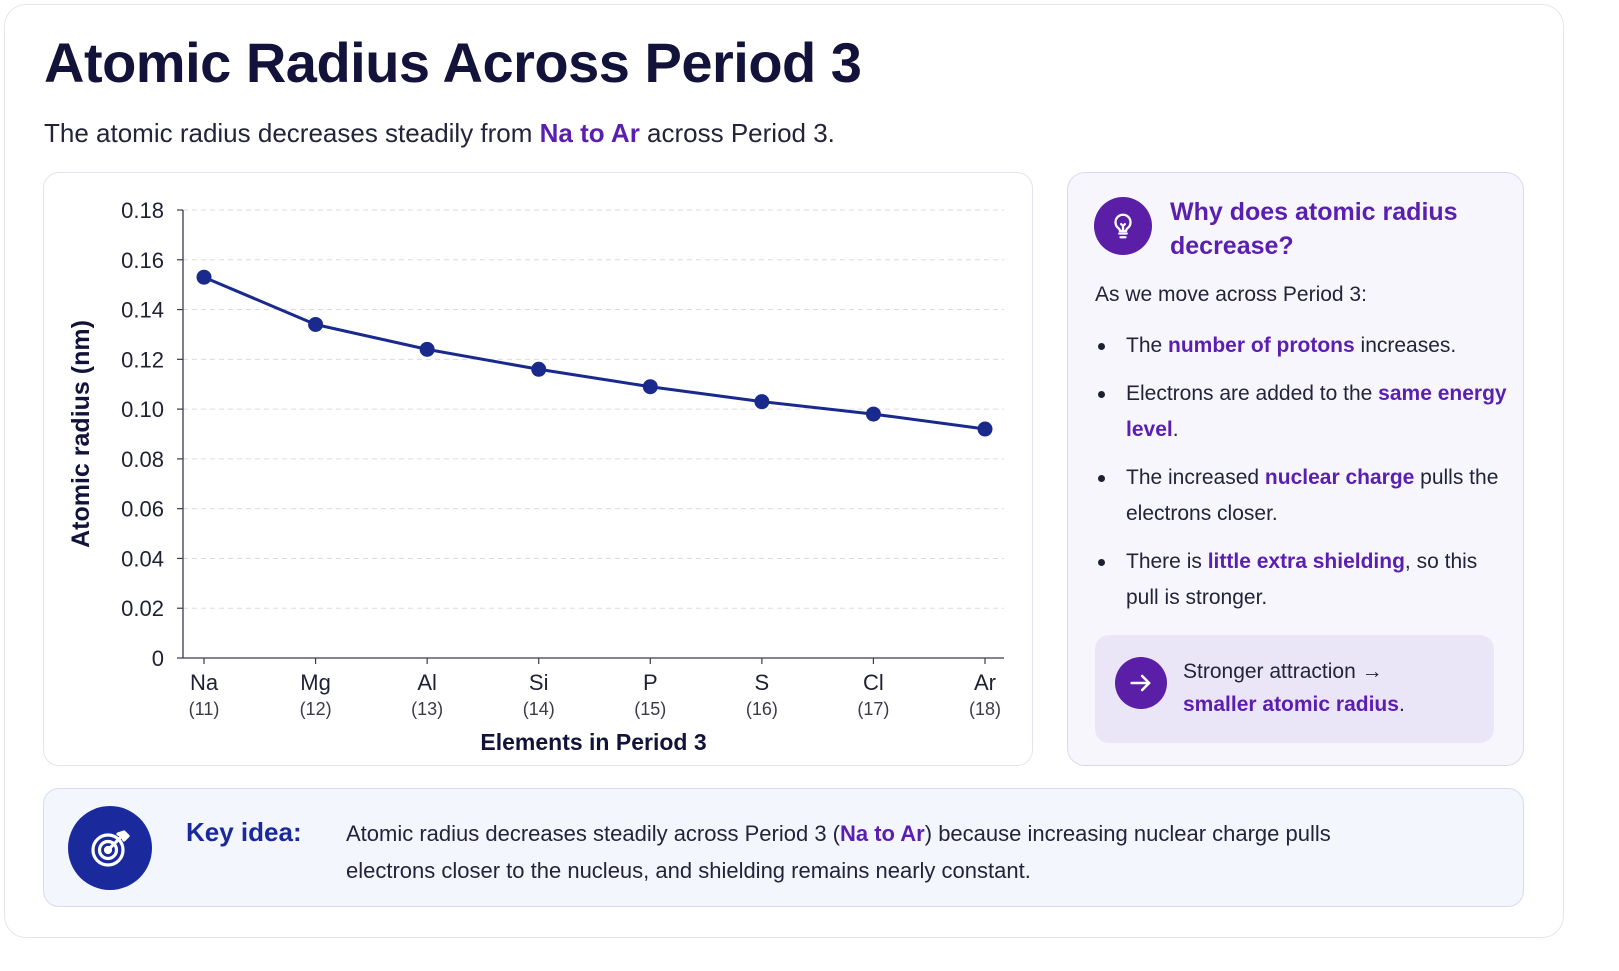 The height and width of the screenshot is (971, 1619). Describe the element at coordinates (985, 682) in the screenshot. I see `x-tick-label: Ar` at that location.